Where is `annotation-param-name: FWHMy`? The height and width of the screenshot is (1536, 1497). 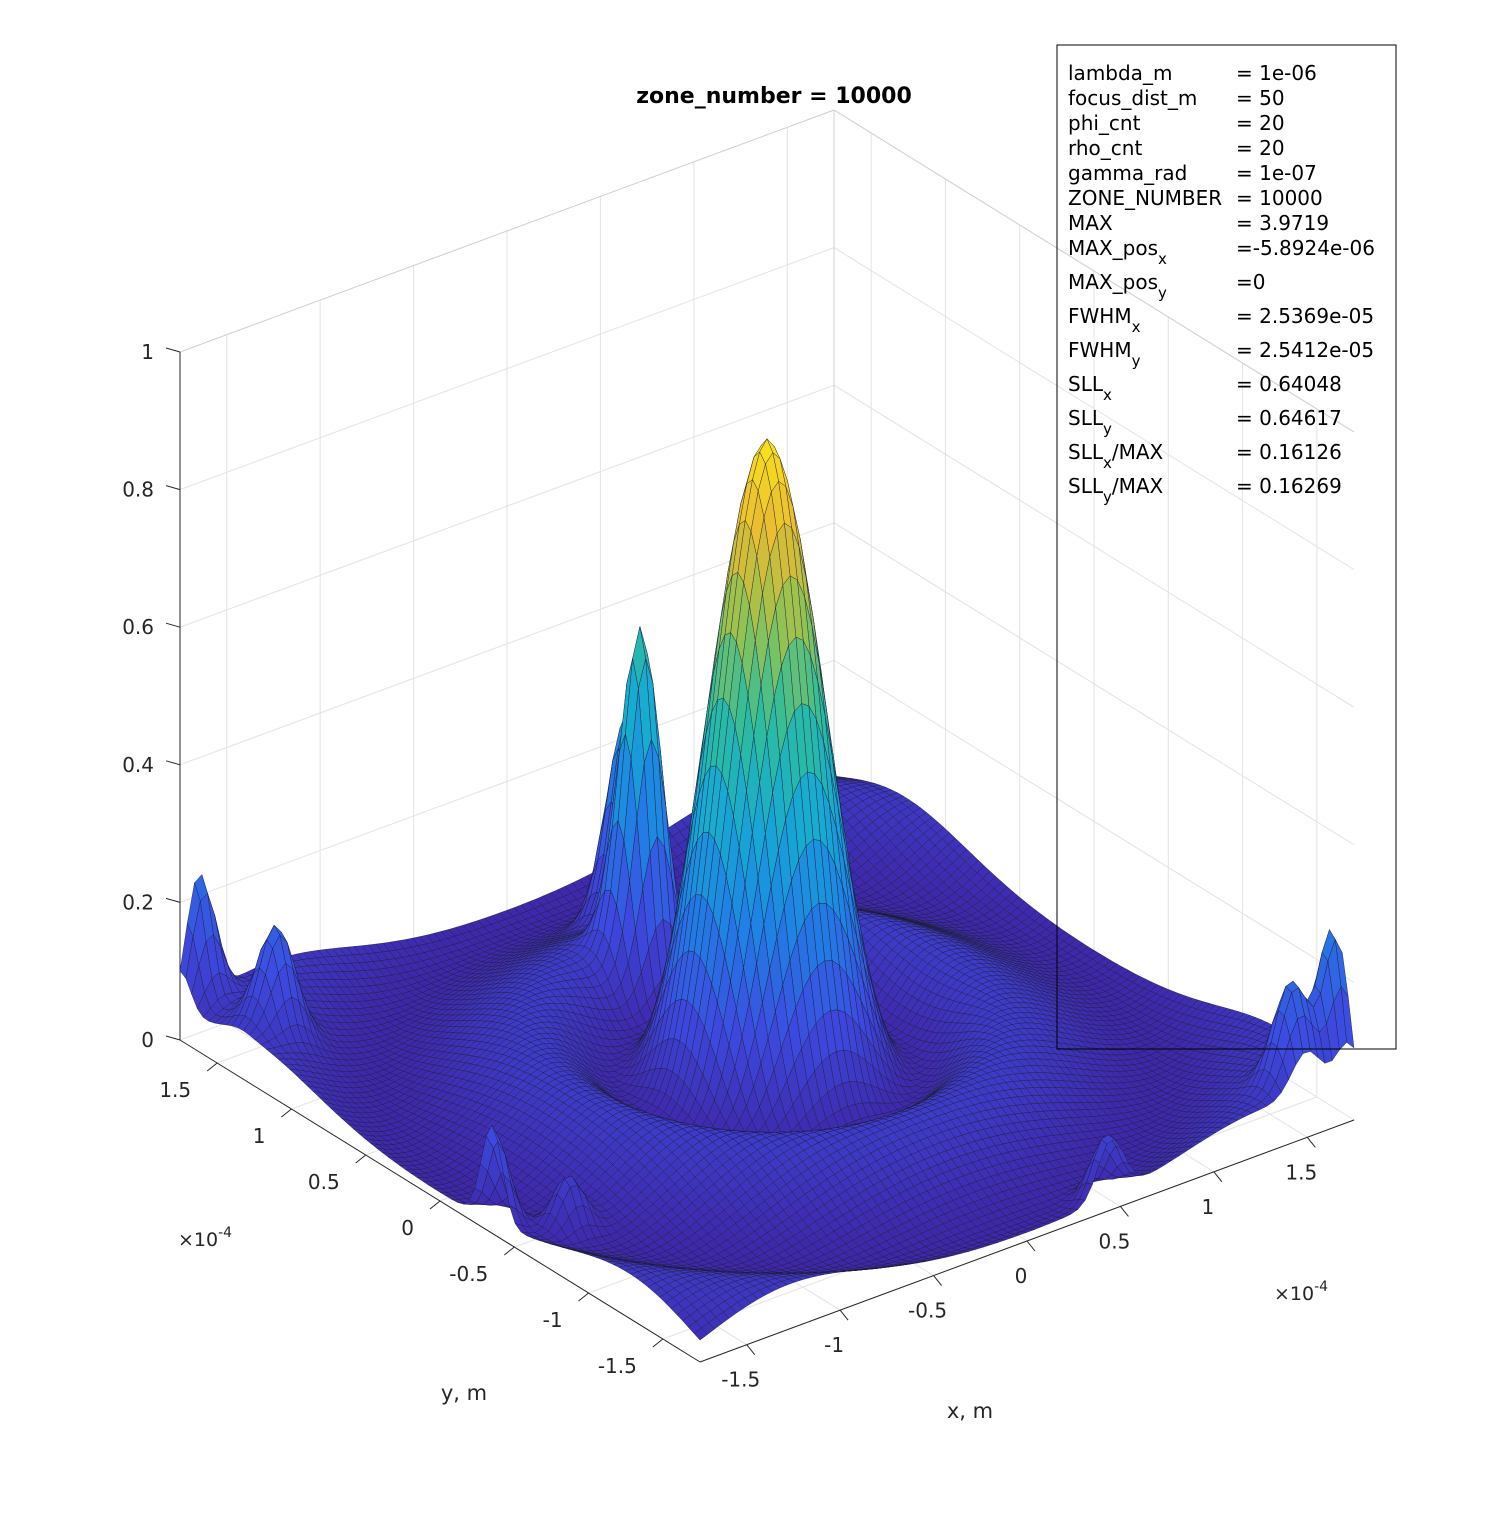 annotation-param-name: FWHMy is located at coordinates (1104, 354).